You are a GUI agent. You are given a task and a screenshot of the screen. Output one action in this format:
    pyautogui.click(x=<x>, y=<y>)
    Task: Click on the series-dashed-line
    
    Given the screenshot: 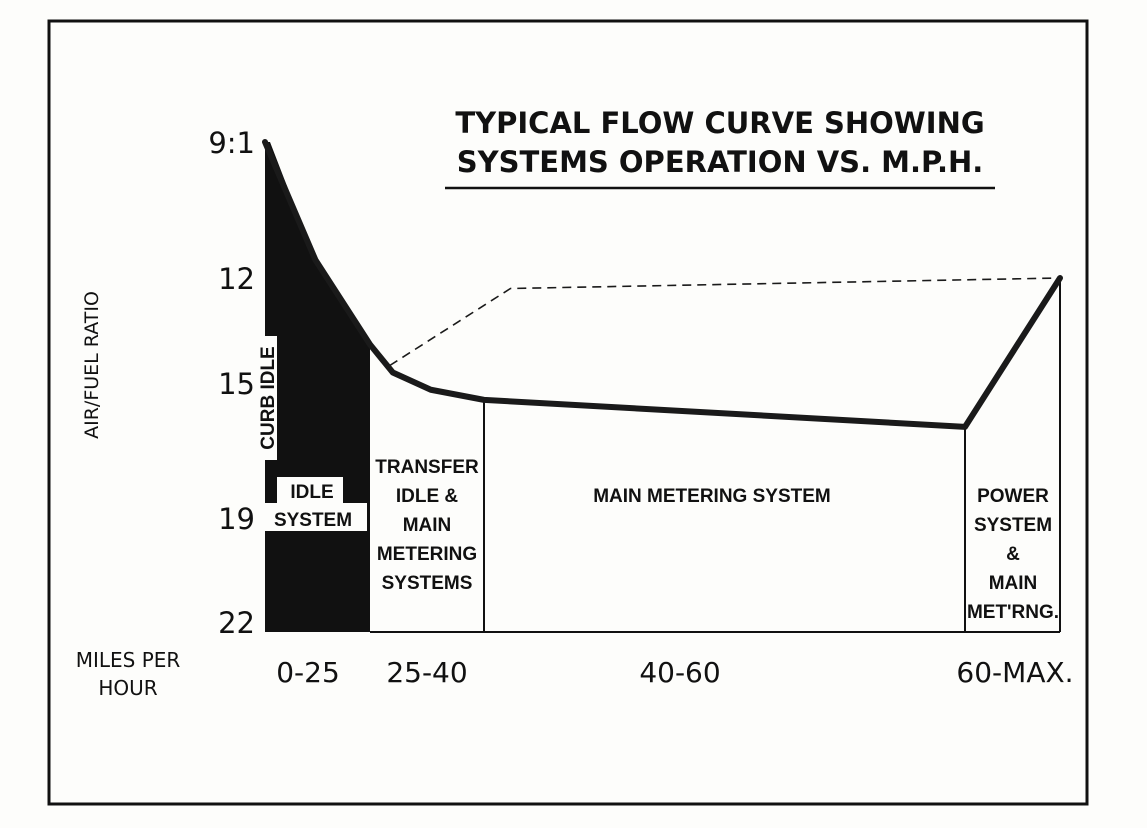 What is the action you would take?
    pyautogui.click(x=725, y=322)
    